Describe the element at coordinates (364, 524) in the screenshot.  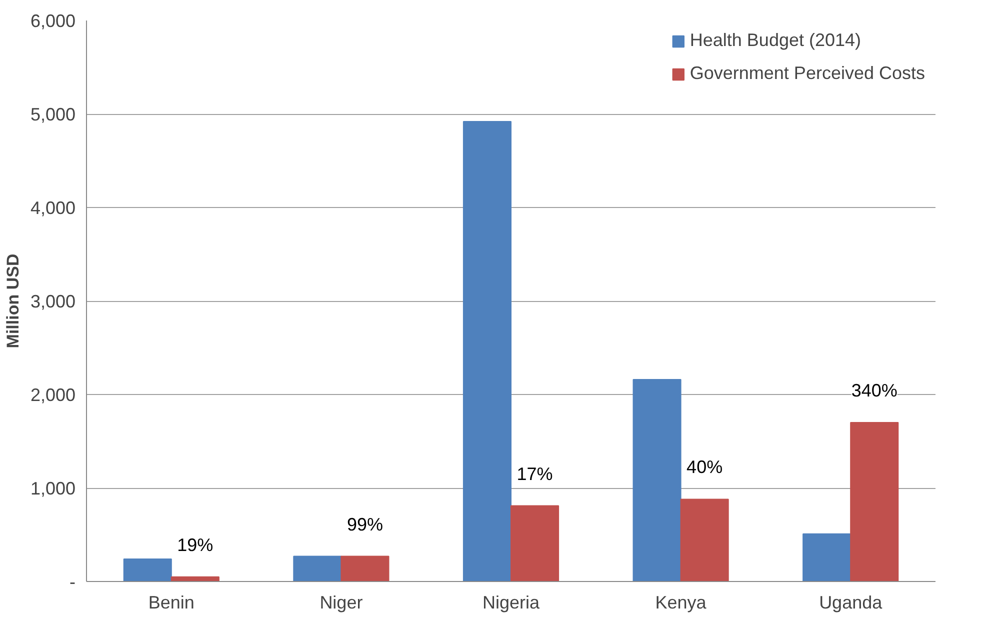
I see `annotation: 99%` at that location.